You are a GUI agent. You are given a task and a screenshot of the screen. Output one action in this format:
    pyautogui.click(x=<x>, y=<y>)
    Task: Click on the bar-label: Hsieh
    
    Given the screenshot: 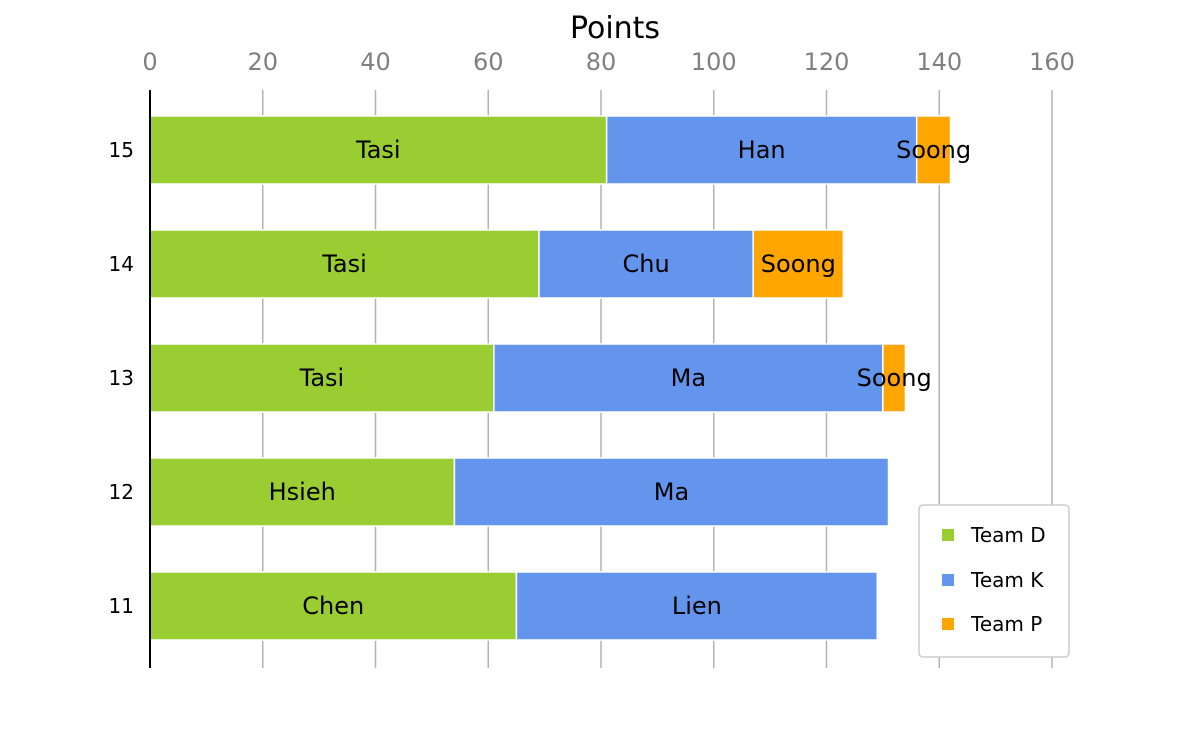 What is the action you would take?
    pyautogui.click(x=302, y=492)
    